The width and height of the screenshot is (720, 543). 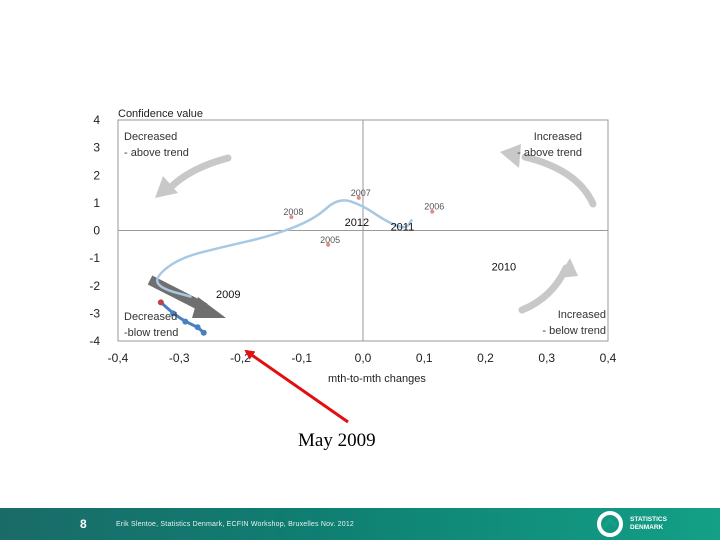 What do you see at coordinates (363, 358) in the screenshot?
I see `x-tick-label: 0,0` at bounding box center [363, 358].